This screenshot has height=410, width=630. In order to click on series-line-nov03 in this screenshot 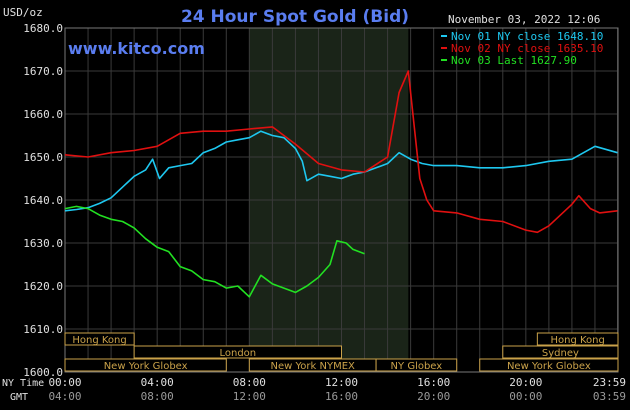, I will do `click(214, 251)`.